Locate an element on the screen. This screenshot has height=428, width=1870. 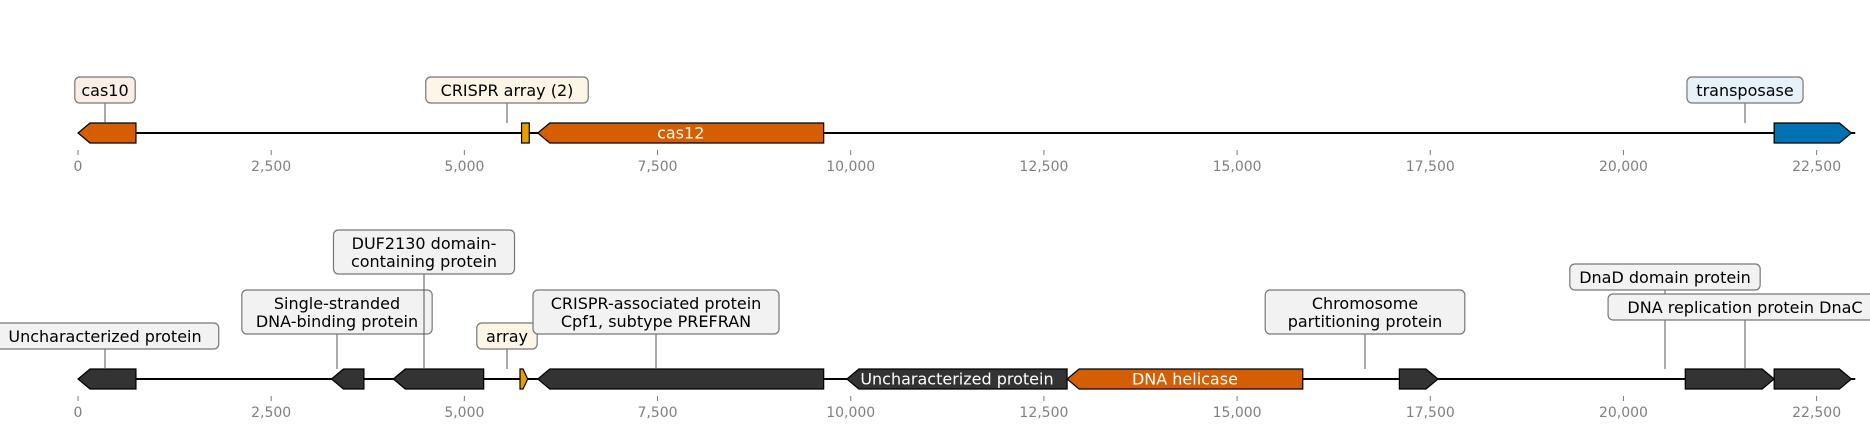
gene-label-cas12: cas12 is located at coordinates (680, 133).